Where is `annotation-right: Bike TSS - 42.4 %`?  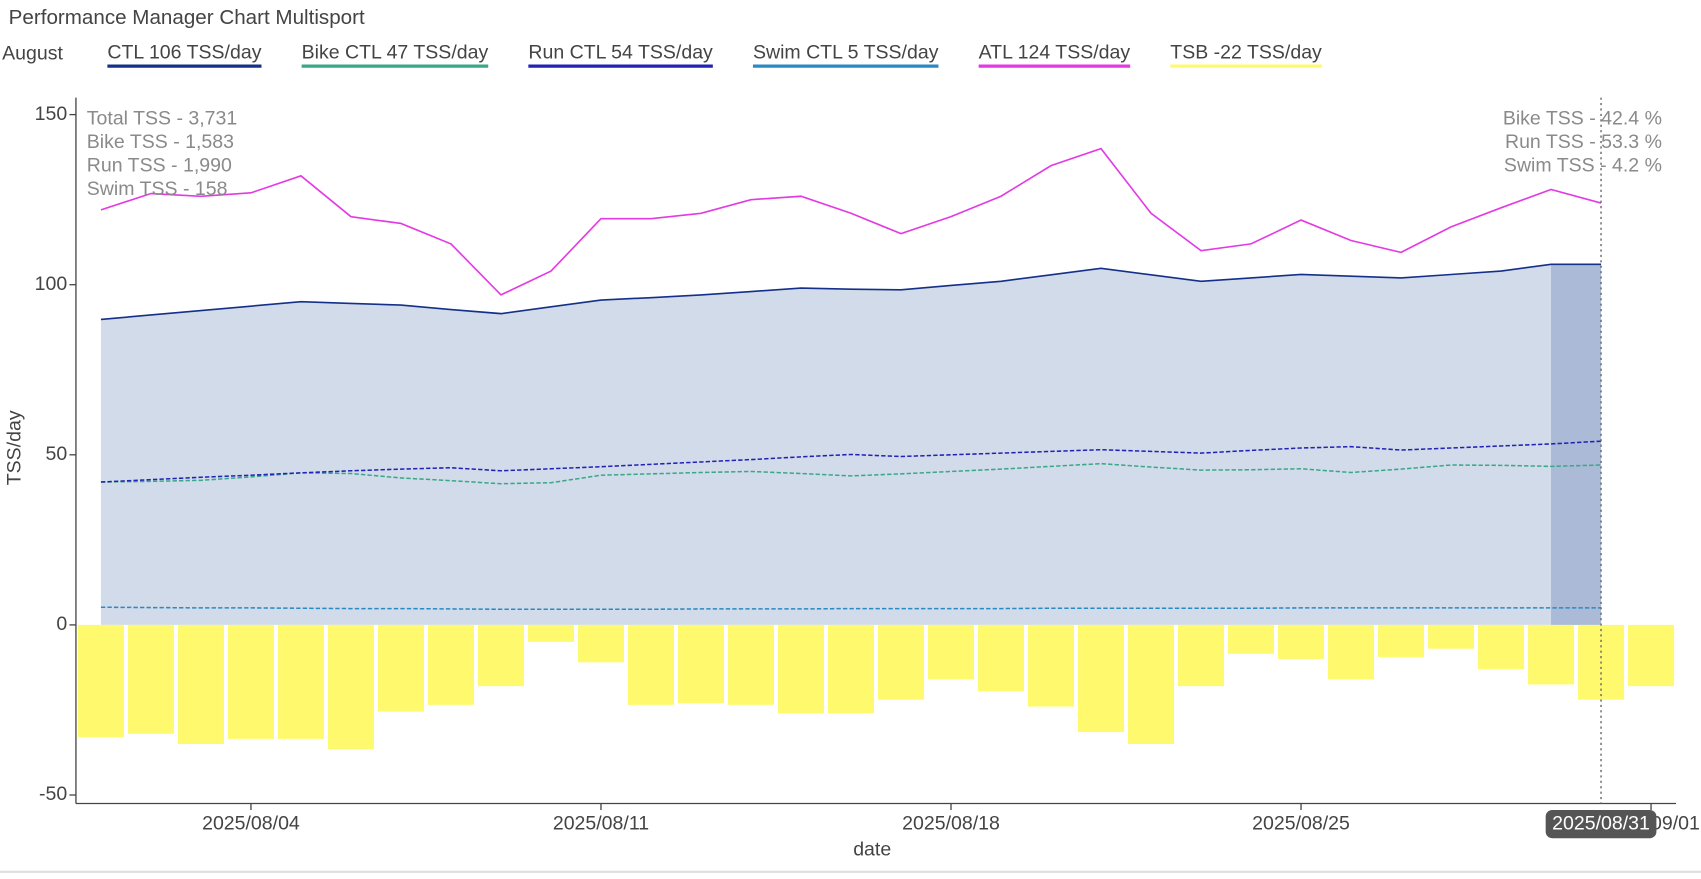 annotation-right: Bike TSS - 42.4 % is located at coordinates (1582, 118).